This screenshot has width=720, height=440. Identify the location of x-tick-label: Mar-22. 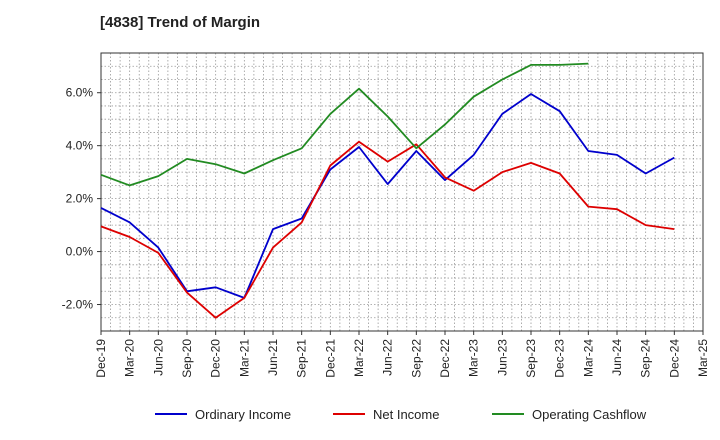
(359, 358).